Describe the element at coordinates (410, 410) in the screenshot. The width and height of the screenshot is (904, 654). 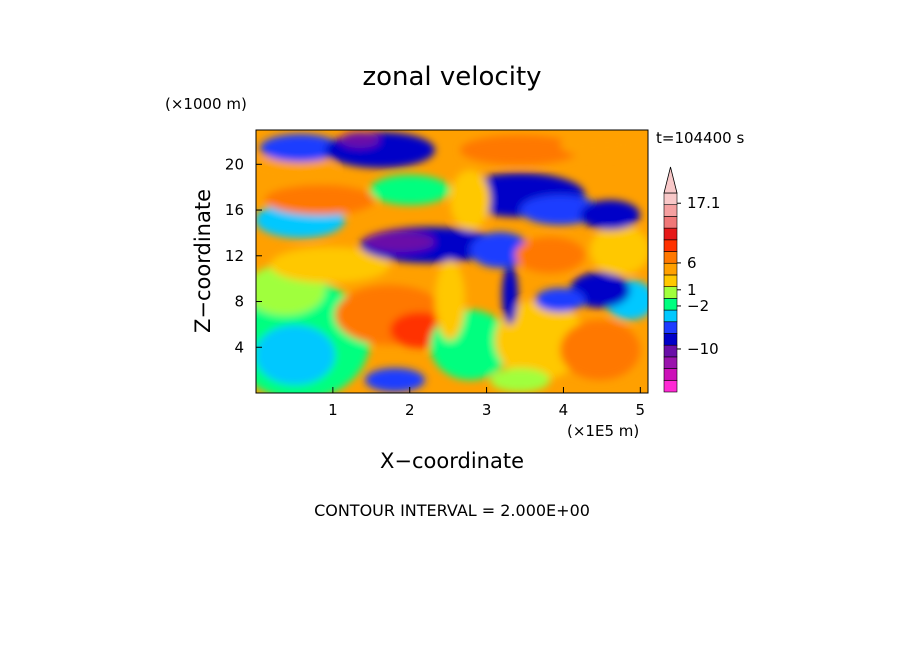
I see `x-tick-label: 2` at that location.